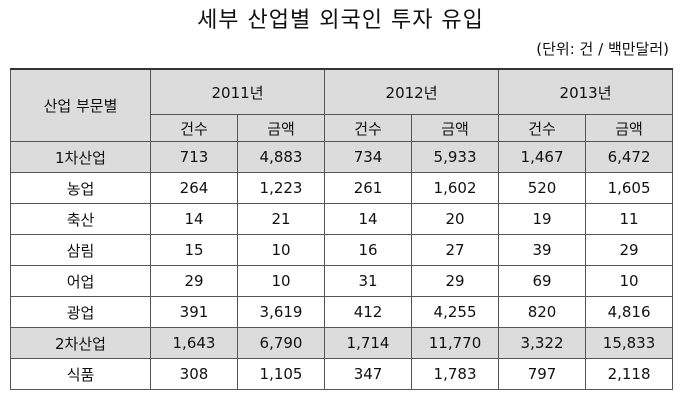  What do you see at coordinates (340, 20) in the screenshot?
I see `page-title: 세부 산업별 외국인 투자 유입` at bounding box center [340, 20].